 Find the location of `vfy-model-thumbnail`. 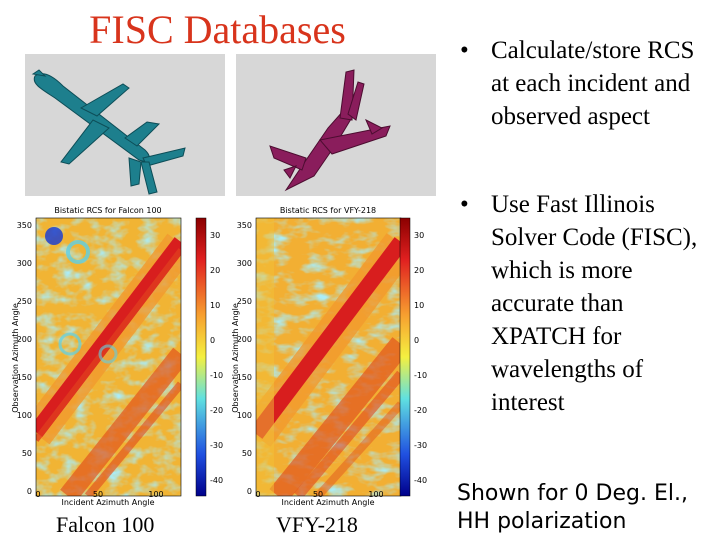

vfy-model-thumbnail is located at coordinates (336, 125).